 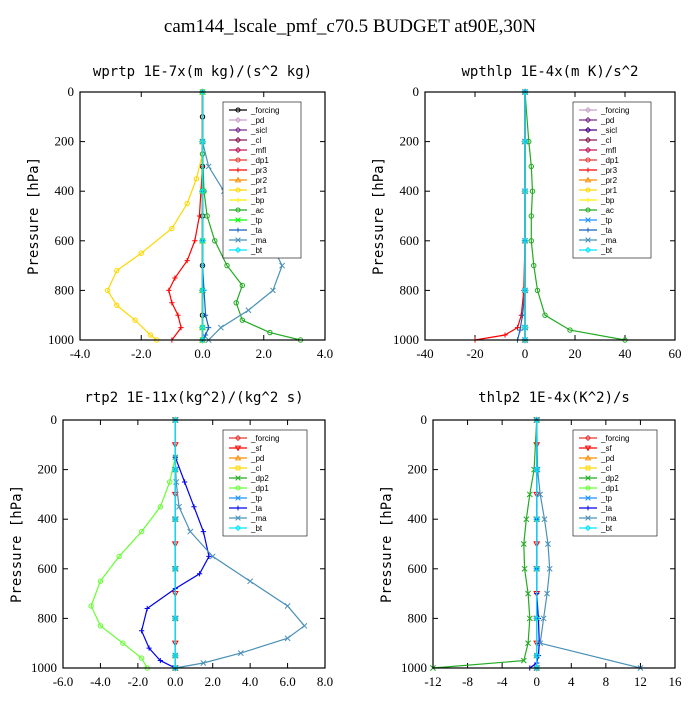 I want to click on x-tick-label: 40, so click(x=625, y=353).